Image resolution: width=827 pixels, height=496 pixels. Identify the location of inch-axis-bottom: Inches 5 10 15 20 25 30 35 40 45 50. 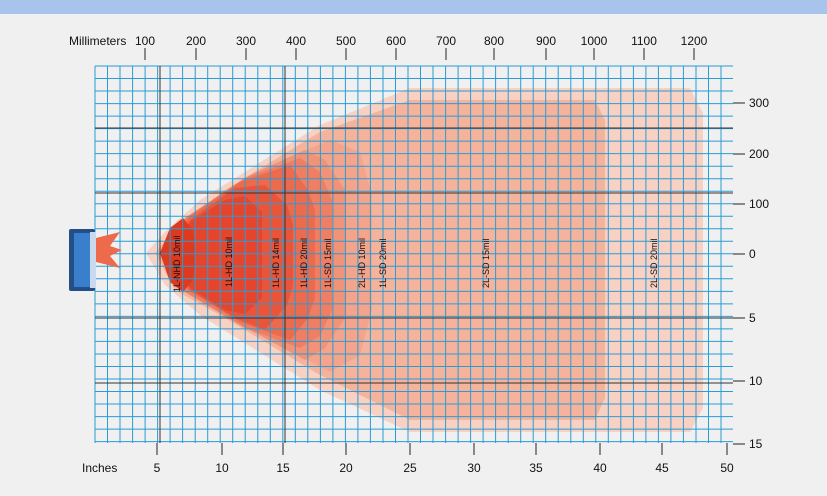
(408, 459).